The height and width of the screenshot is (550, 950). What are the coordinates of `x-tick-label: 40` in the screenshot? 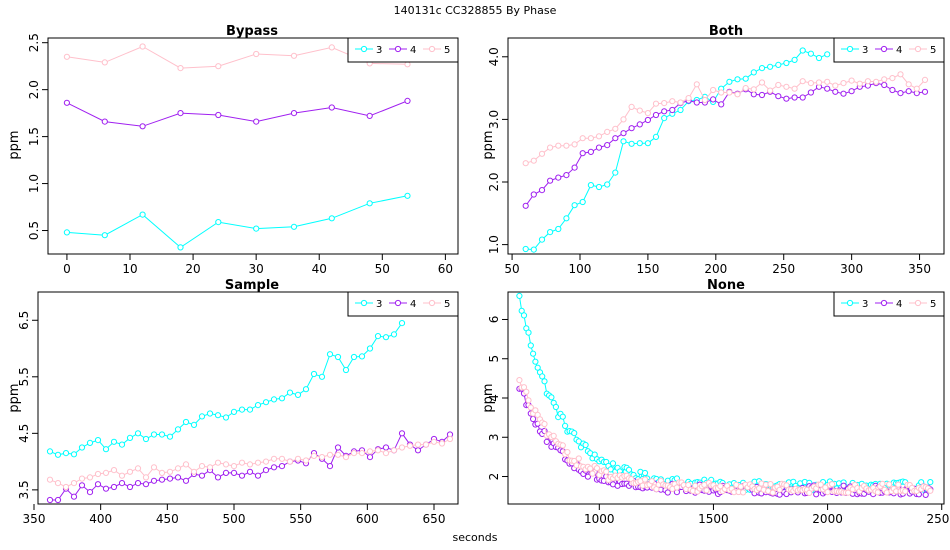 It's located at (319, 269).